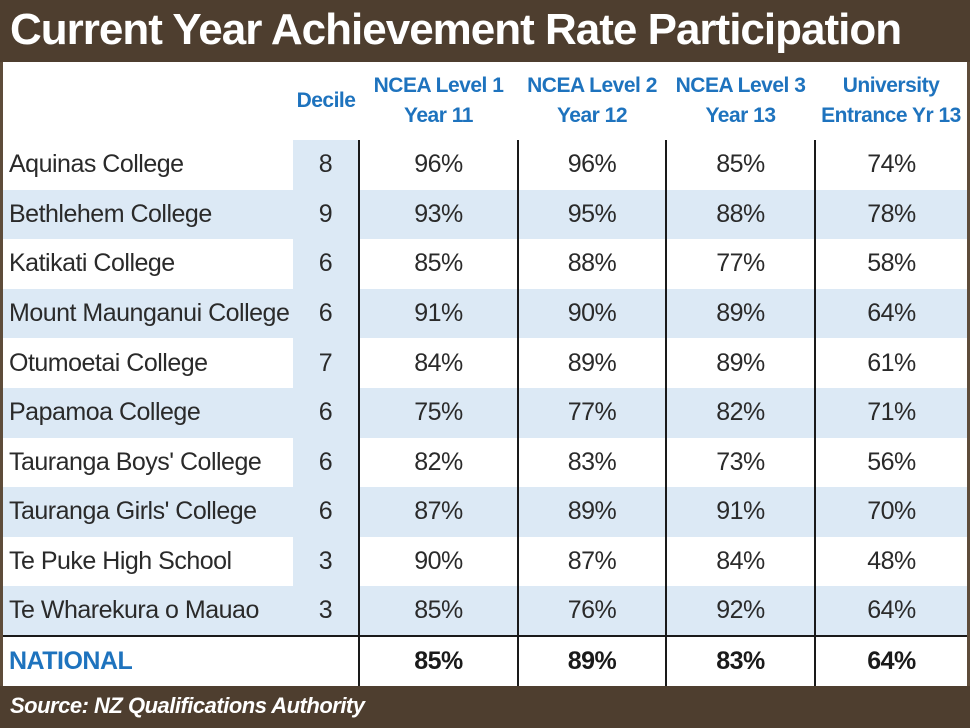 This screenshot has height=728, width=970. I want to click on header-decile: Decile, so click(326, 101).